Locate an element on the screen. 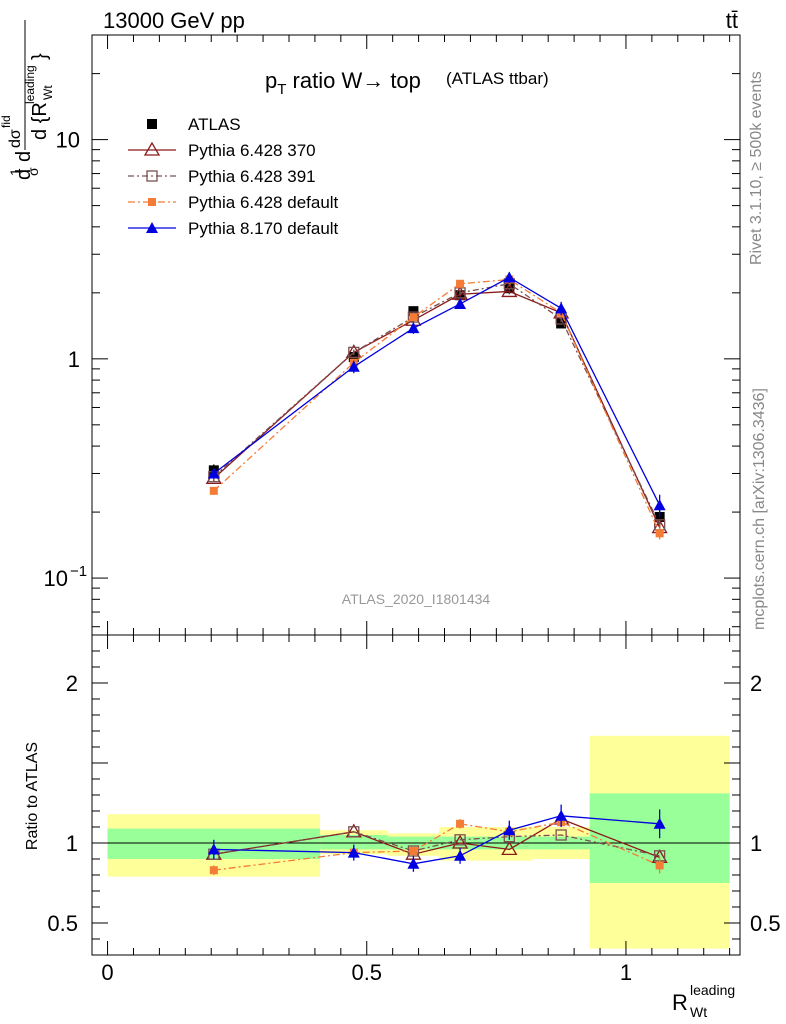 The height and width of the screenshot is (1024, 786). y-tick-label-exp: −1 is located at coordinates (78, 571).